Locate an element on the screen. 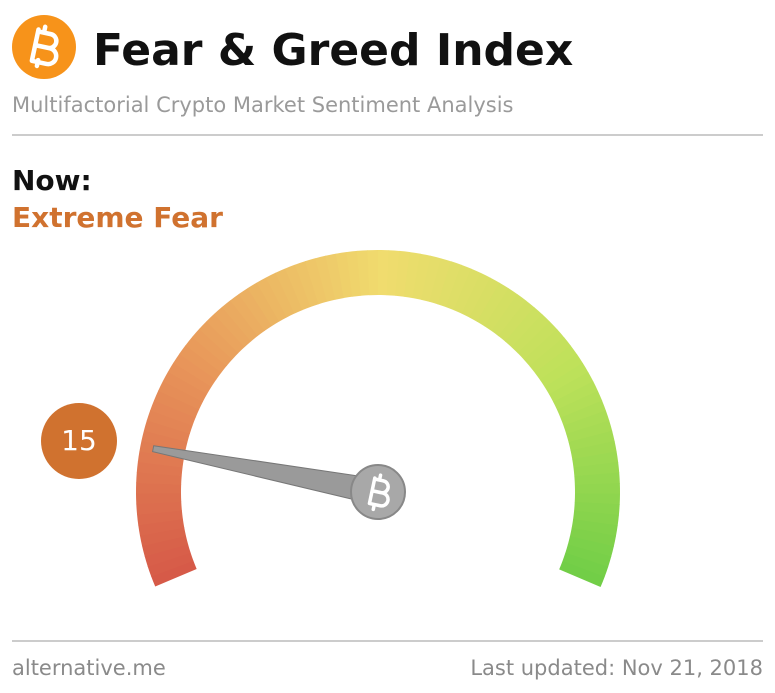 The image size is (775, 693). value-label: 15 is located at coordinates (79, 440).